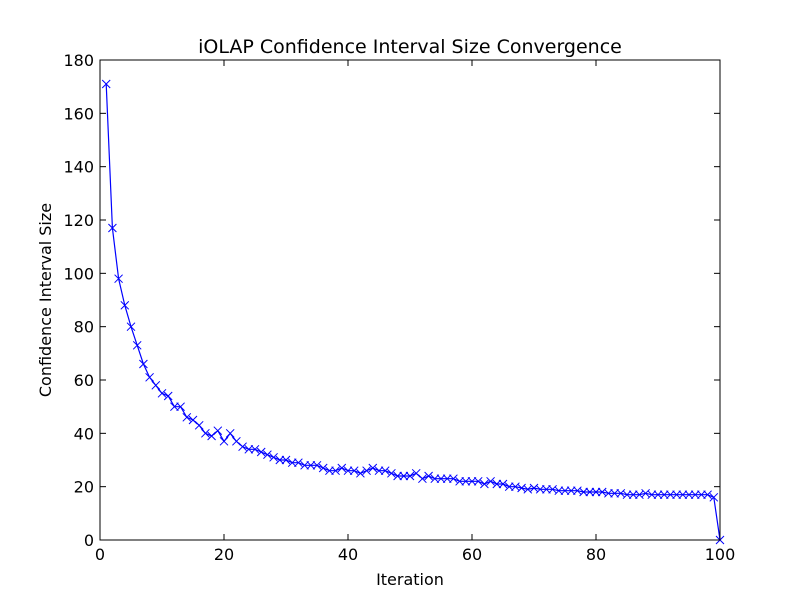 The height and width of the screenshot is (600, 800). What do you see at coordinates (472, 554) in the screenshot?
I see `x-tick-label: 60` at bounding box center [472, 554].